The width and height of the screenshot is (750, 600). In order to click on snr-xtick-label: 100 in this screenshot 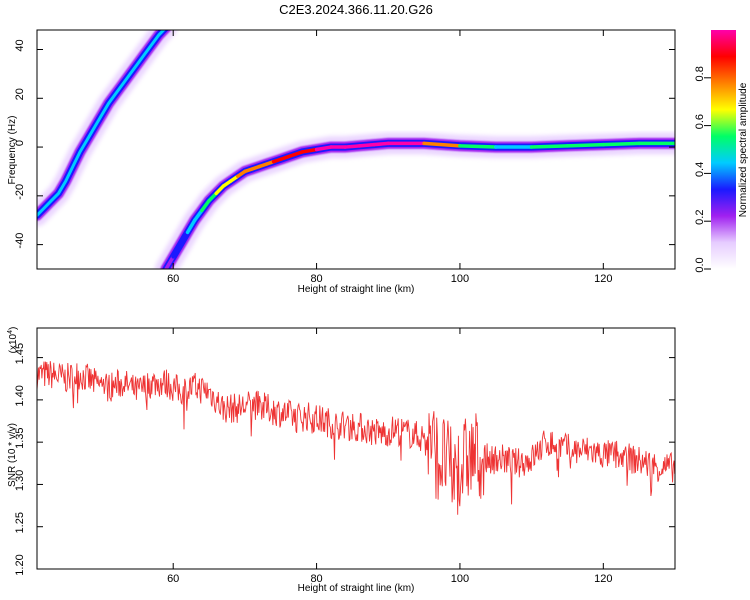, I will do `click(460, 579)`.